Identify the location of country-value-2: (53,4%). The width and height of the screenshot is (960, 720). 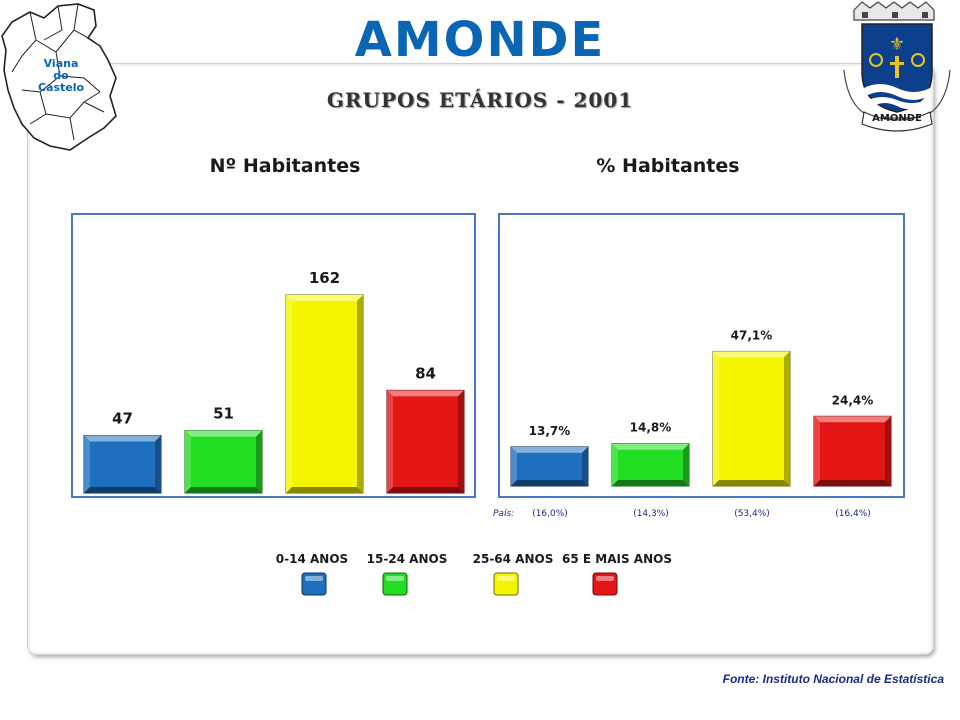
(752, 514).